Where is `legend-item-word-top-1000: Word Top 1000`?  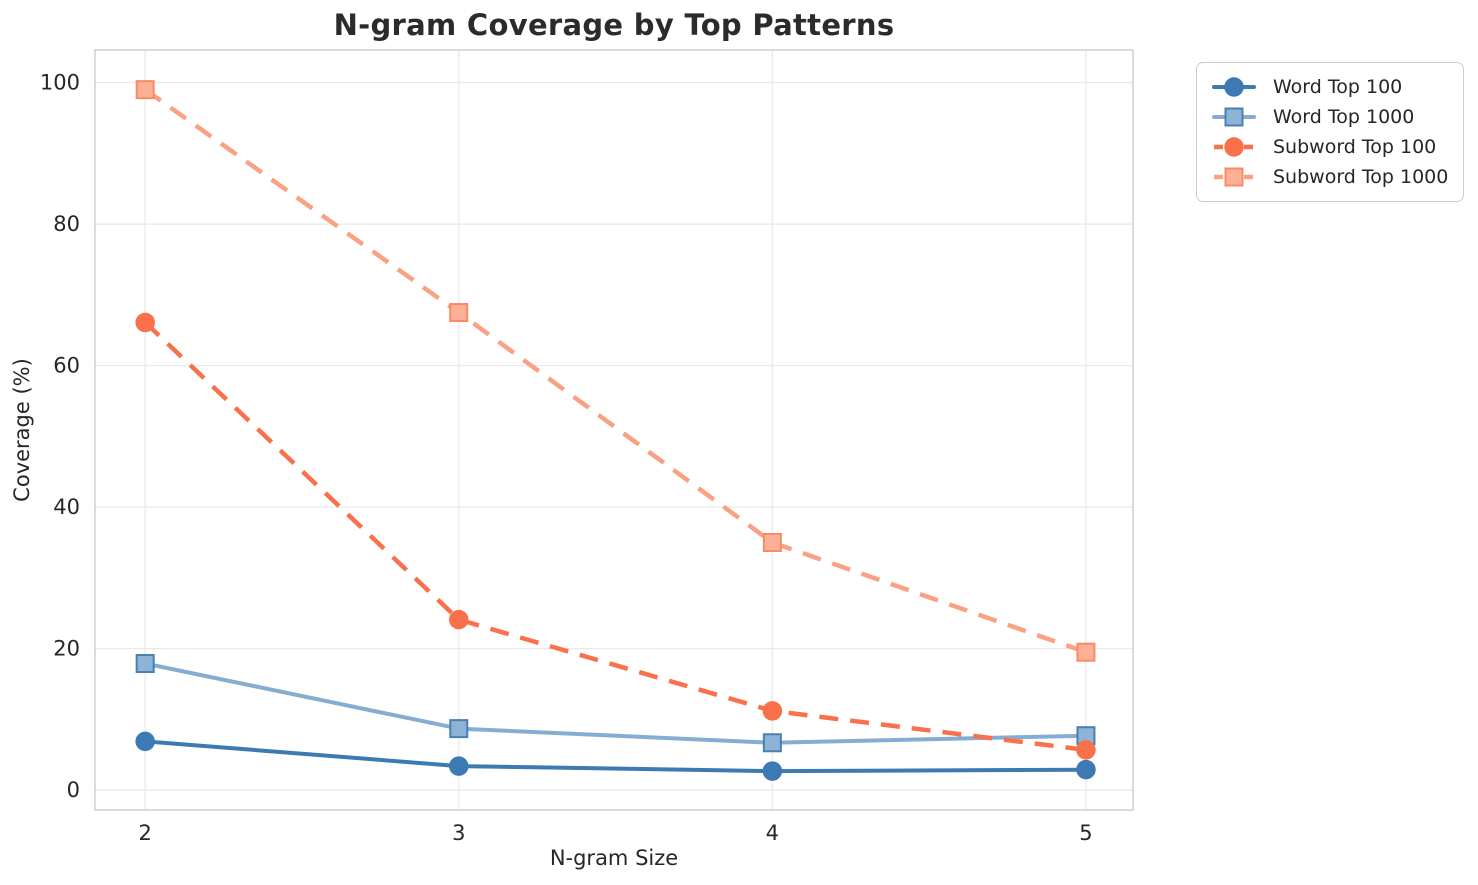
legend-item-word-top-1000: Word Top 1000 is located at coordinates (1332, 117).